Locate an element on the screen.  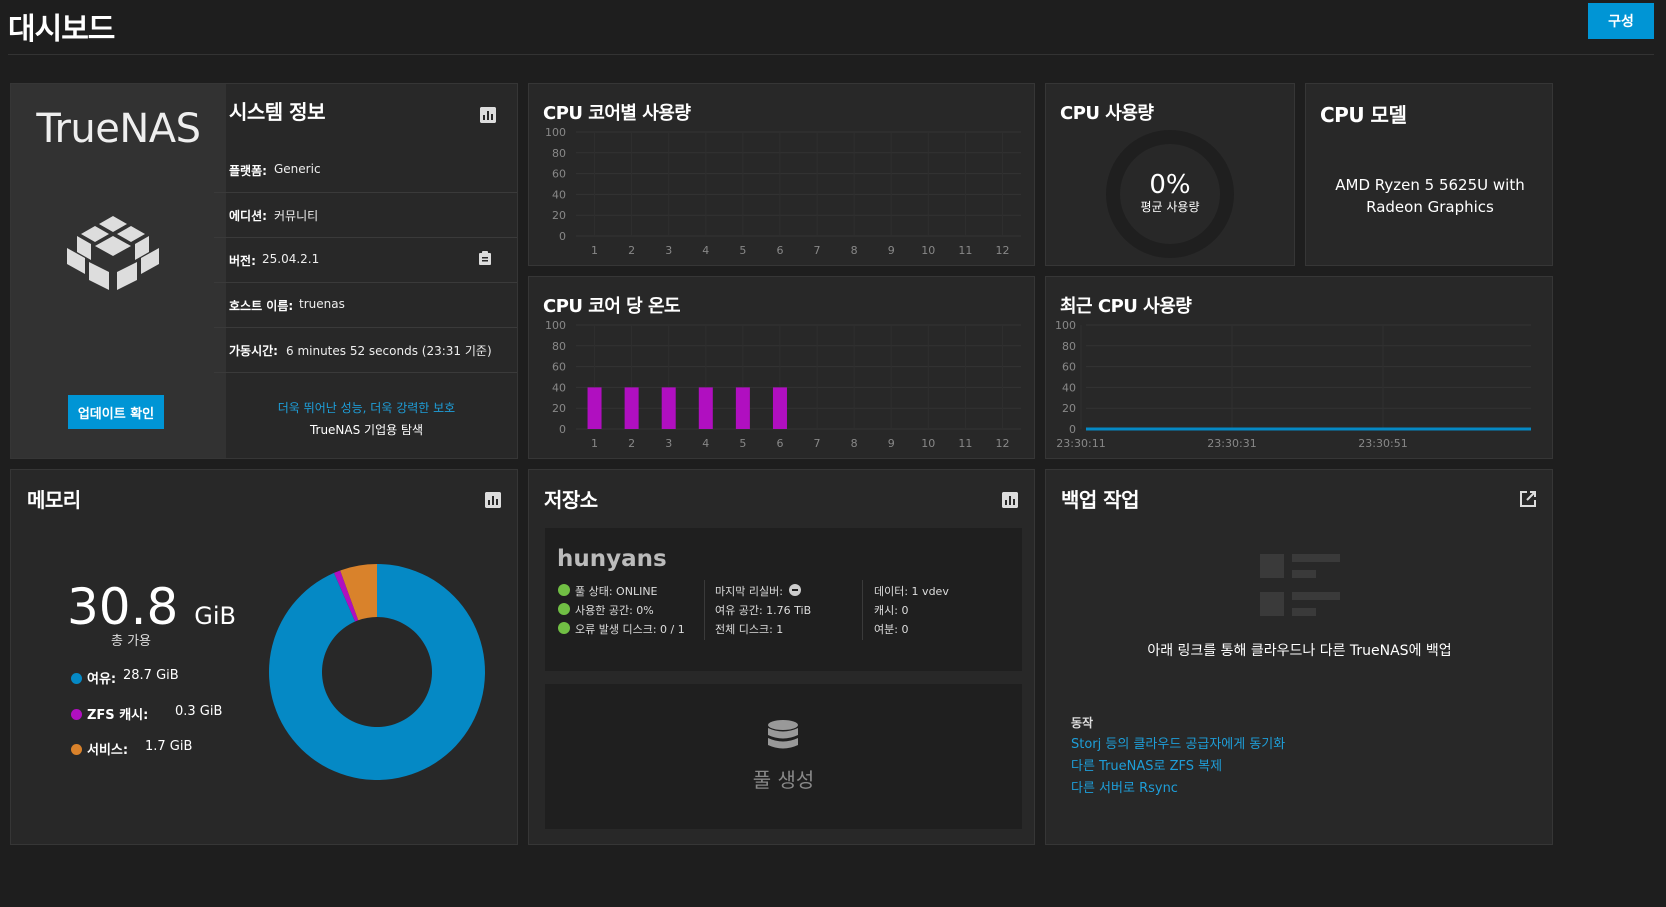
memory-total-value: 30.8 is located at coordinates (123, 607).